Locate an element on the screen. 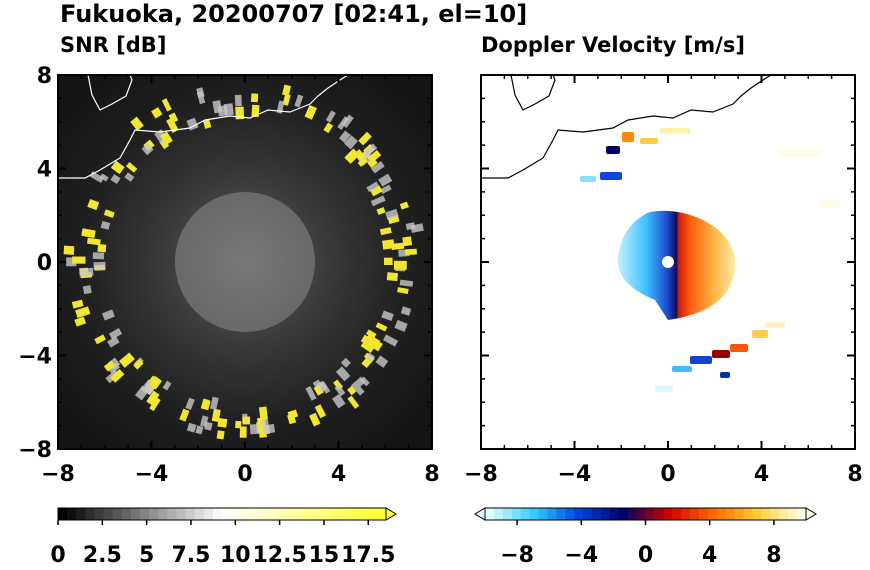 Image resolution: width=870 pixels, height=570 pixels. colorbar-tick-label: 5 is located at coordinates (146, 555).